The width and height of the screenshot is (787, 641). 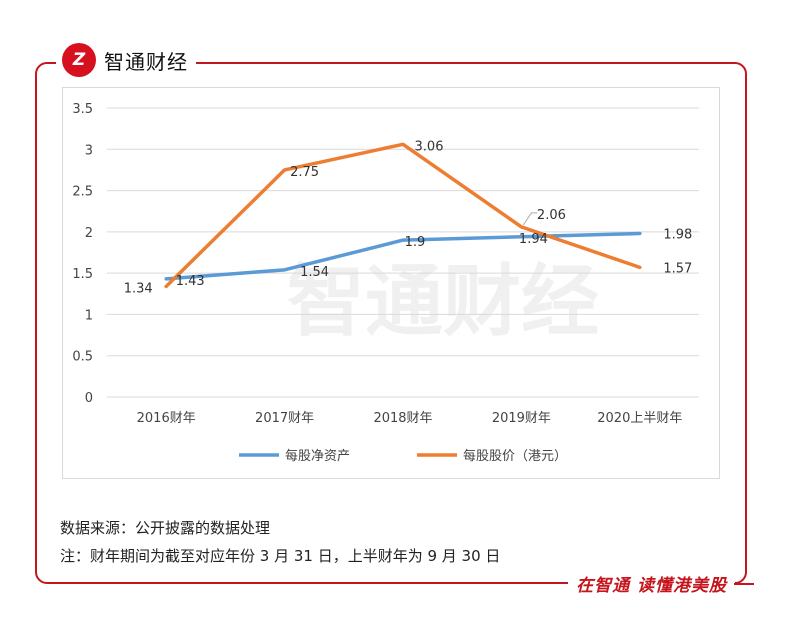 I want to click on data-label: 1.98, so click(x=677, y=235).